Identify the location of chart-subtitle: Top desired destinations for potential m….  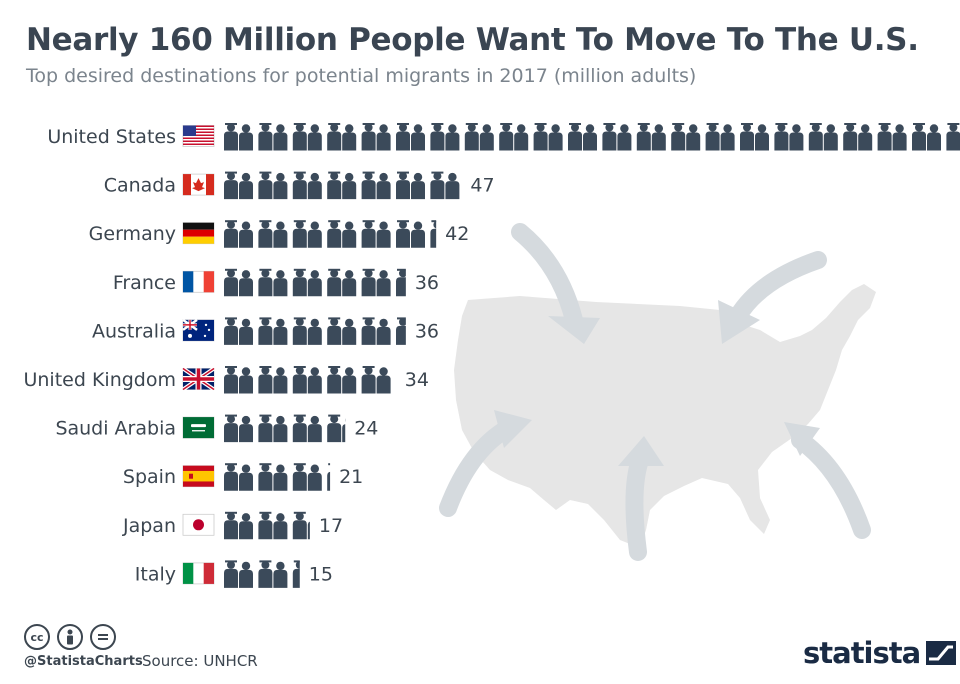
(361, 76).